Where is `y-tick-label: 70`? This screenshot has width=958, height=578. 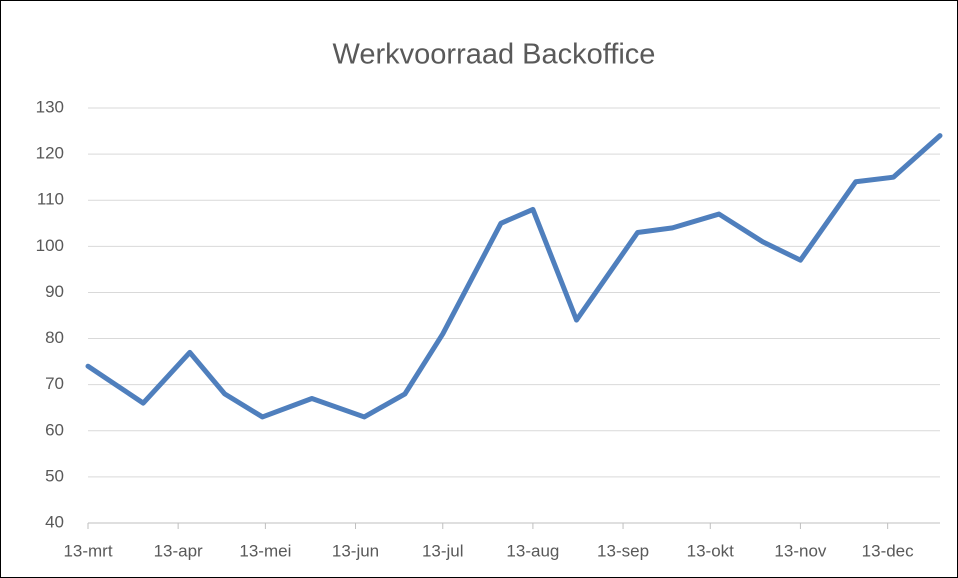
y-tick-label: 70 is located at coordinates (54, 383).